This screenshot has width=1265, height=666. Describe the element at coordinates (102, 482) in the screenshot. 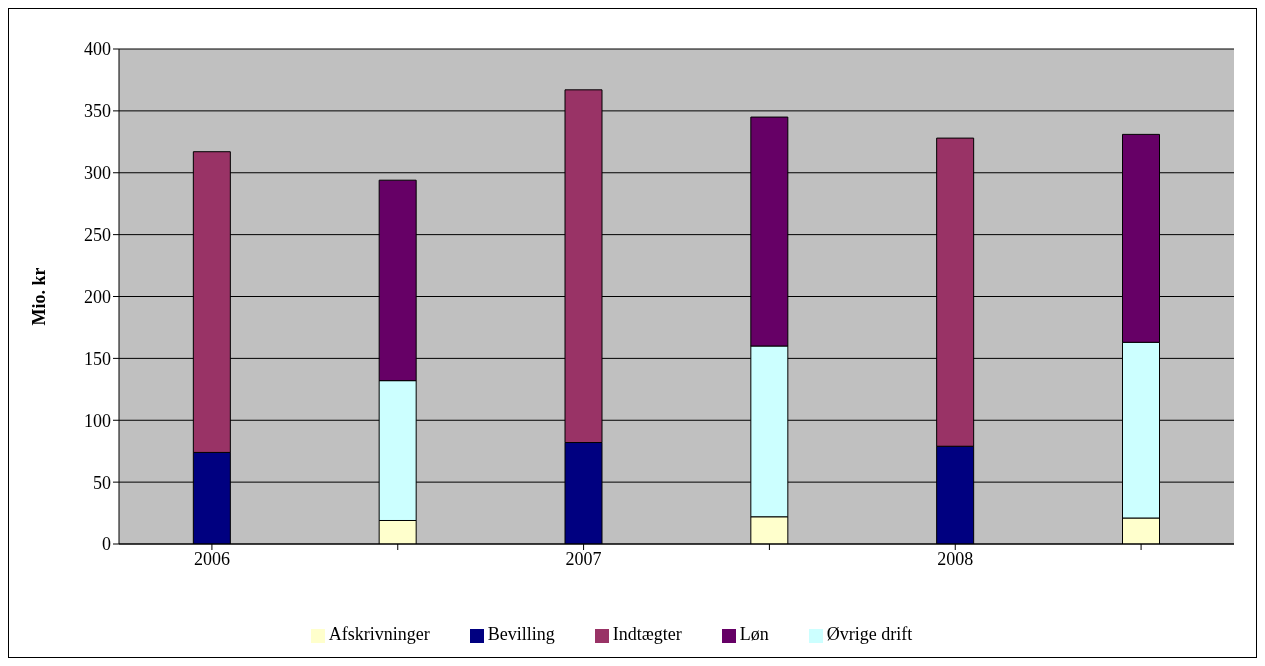

I see `y-tick-label: 50` at that location.